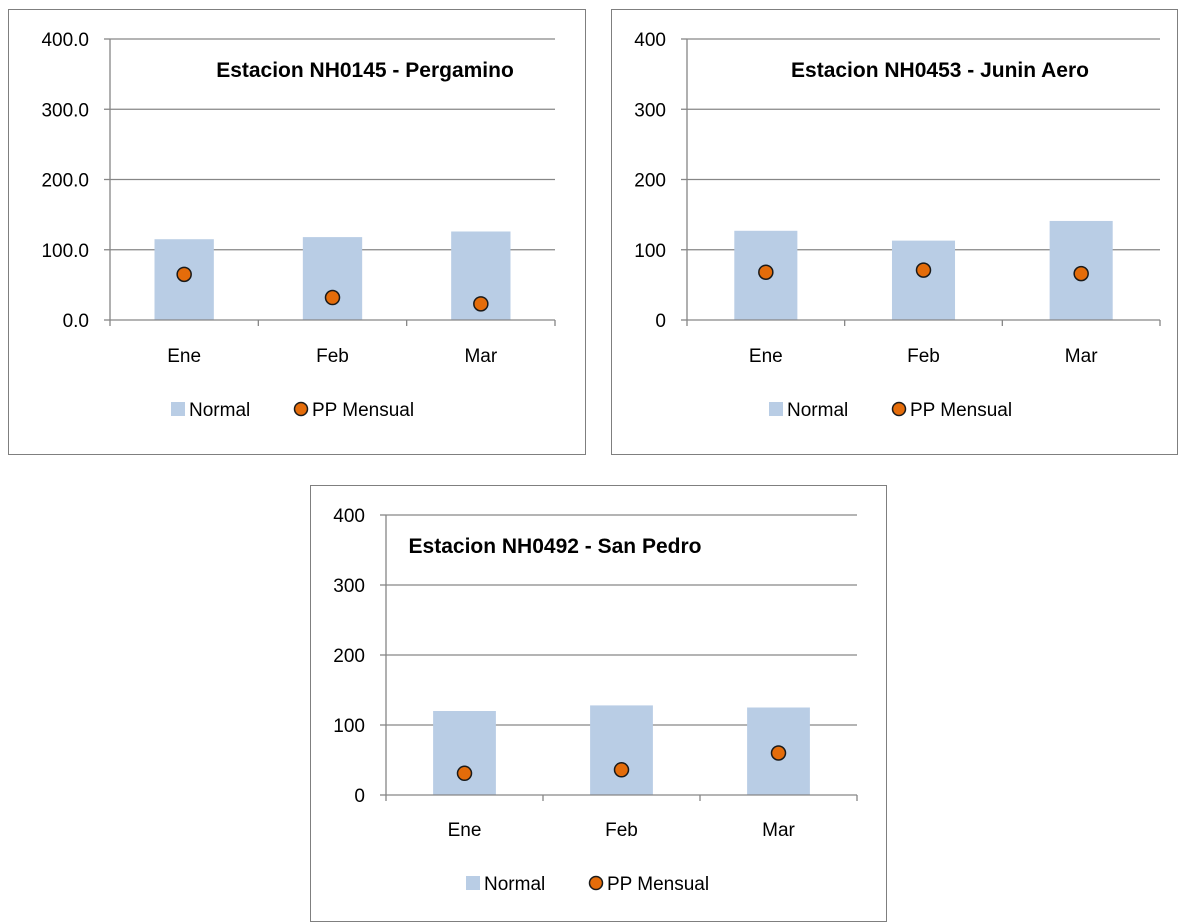 The width and height of the screenshot is (1178, 923). I want to click on y-tick-label: 200.0, so click(65, 181).